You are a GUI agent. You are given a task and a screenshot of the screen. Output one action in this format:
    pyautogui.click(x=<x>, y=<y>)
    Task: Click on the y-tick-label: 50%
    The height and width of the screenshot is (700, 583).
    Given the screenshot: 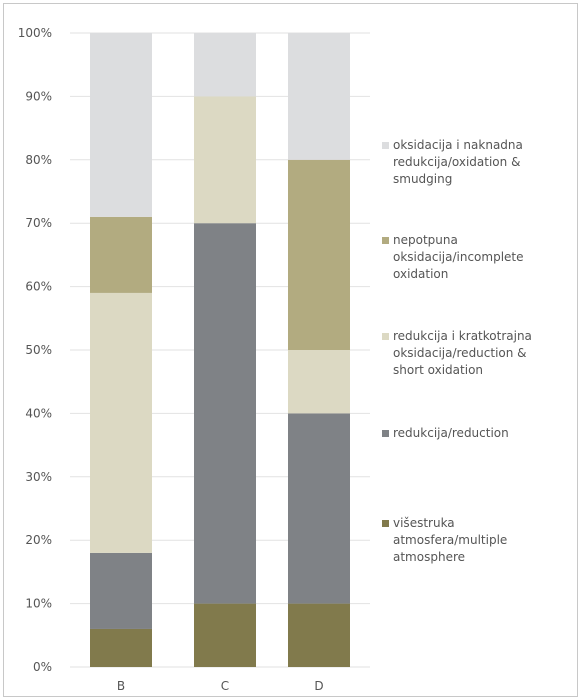 What is the action you would take?
    pyautogui.click(x=38, y=350)
    